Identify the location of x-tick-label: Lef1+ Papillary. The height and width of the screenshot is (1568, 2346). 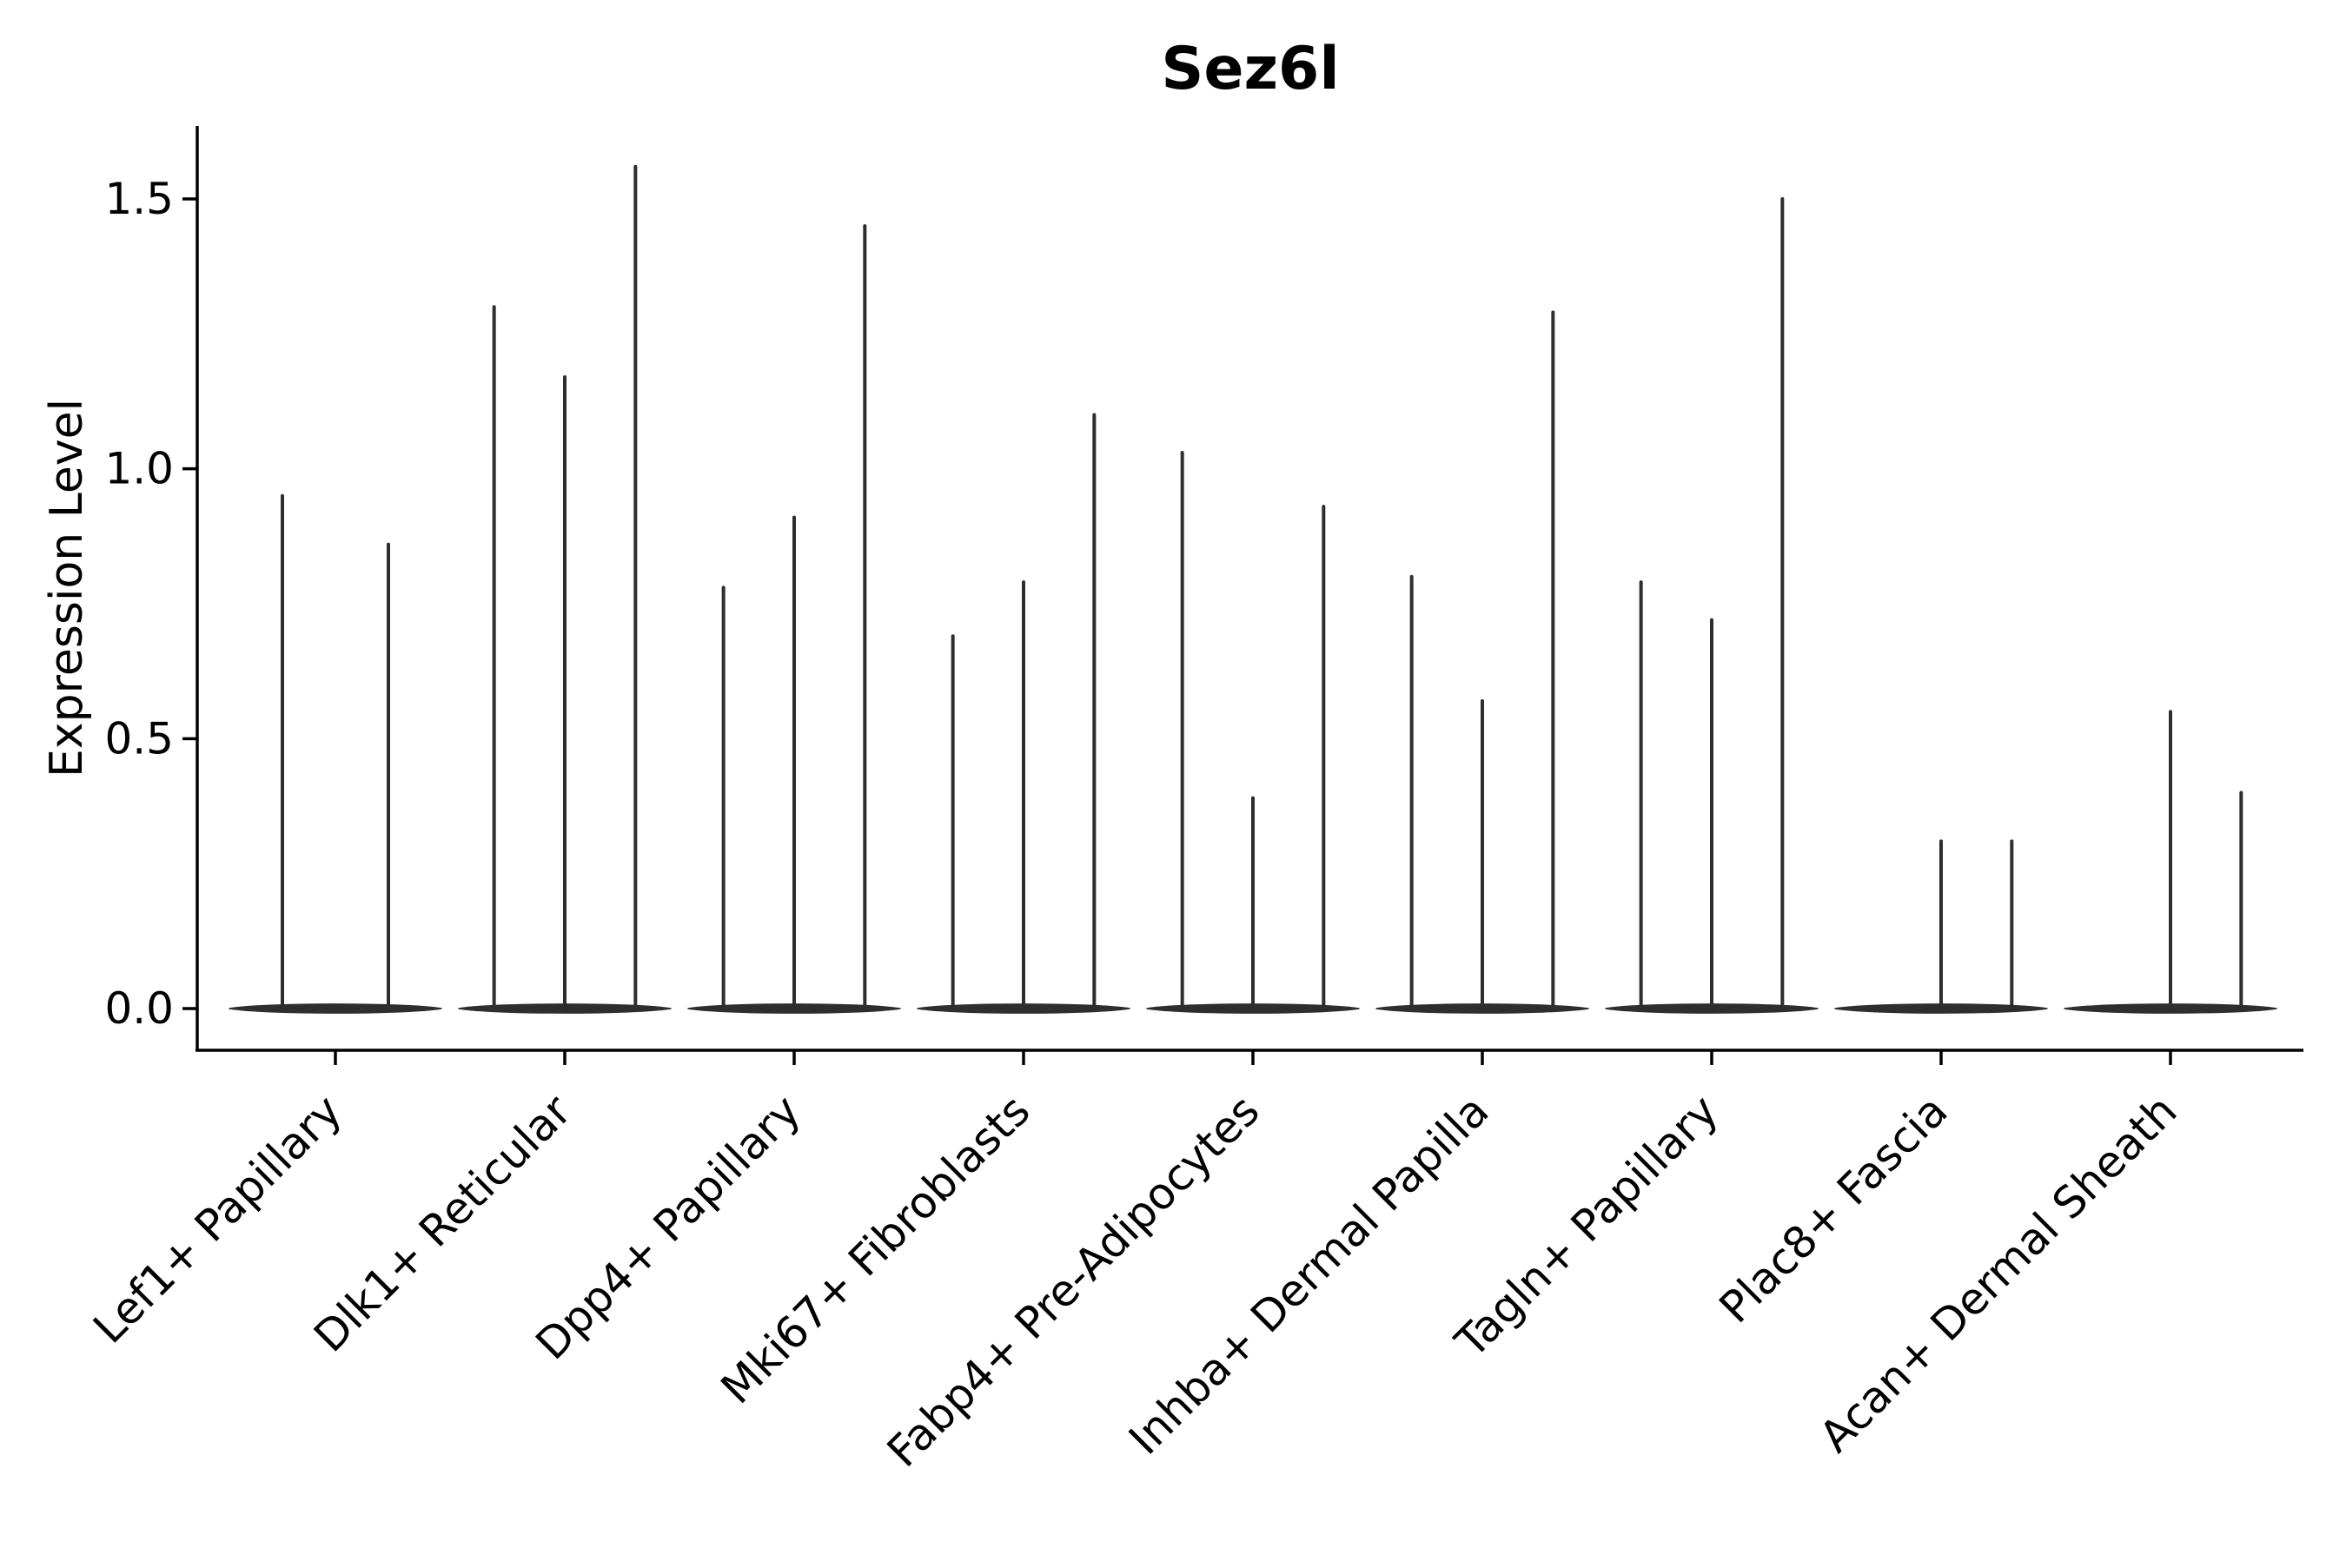
(217, 1219).